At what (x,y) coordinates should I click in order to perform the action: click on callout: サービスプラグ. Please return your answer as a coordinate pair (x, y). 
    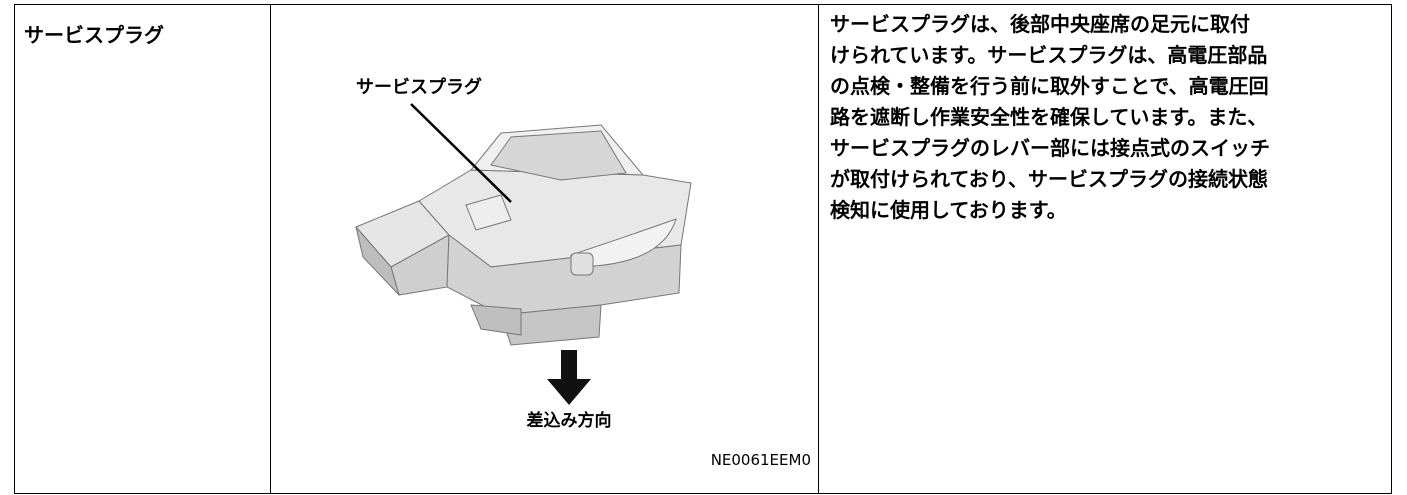
    Looking at the image, I should click on (419, 87).